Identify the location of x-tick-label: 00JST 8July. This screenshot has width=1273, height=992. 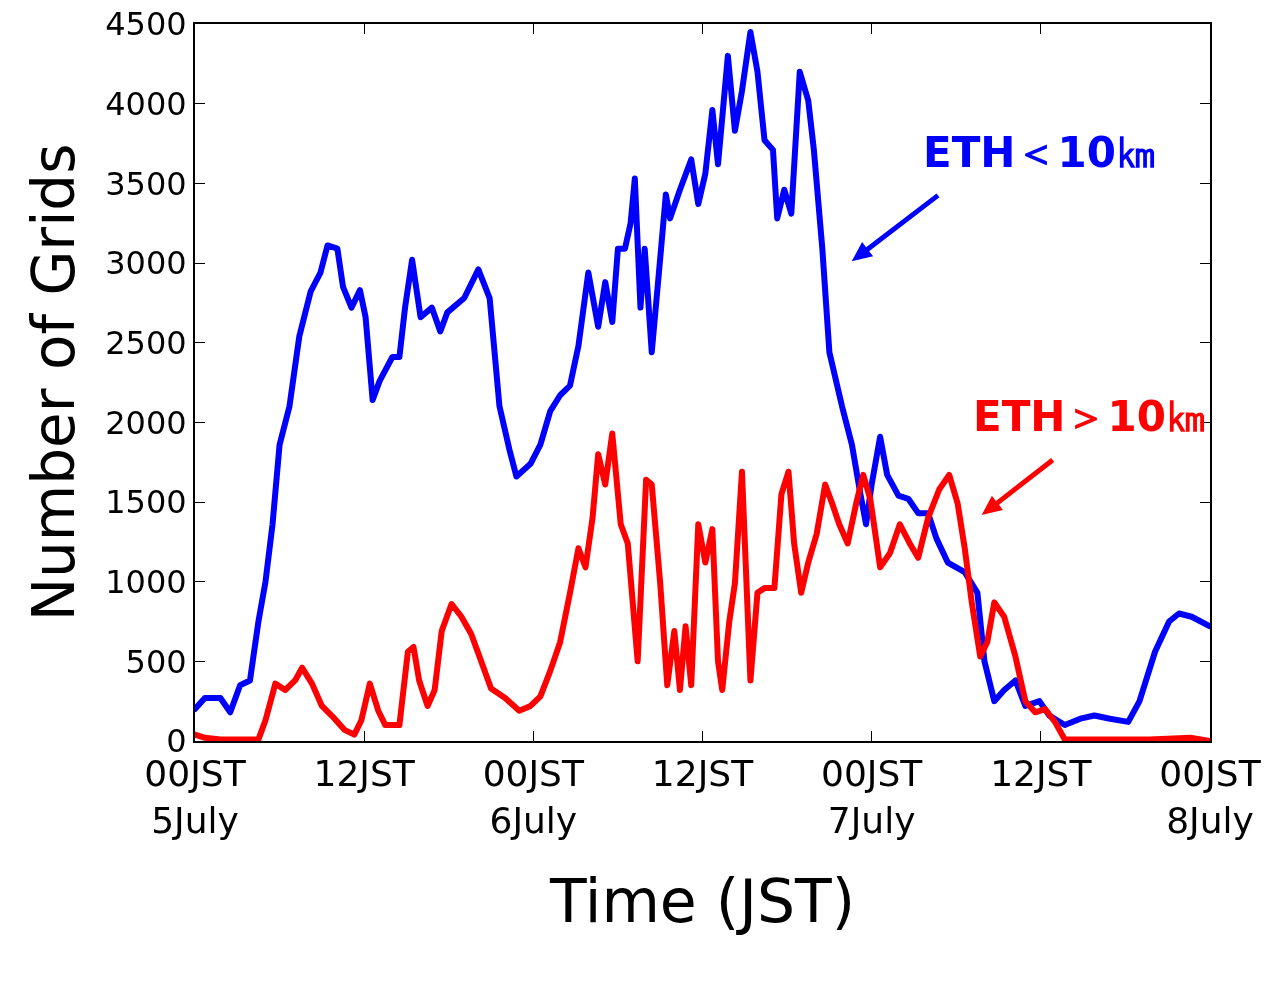
(1210, 797).